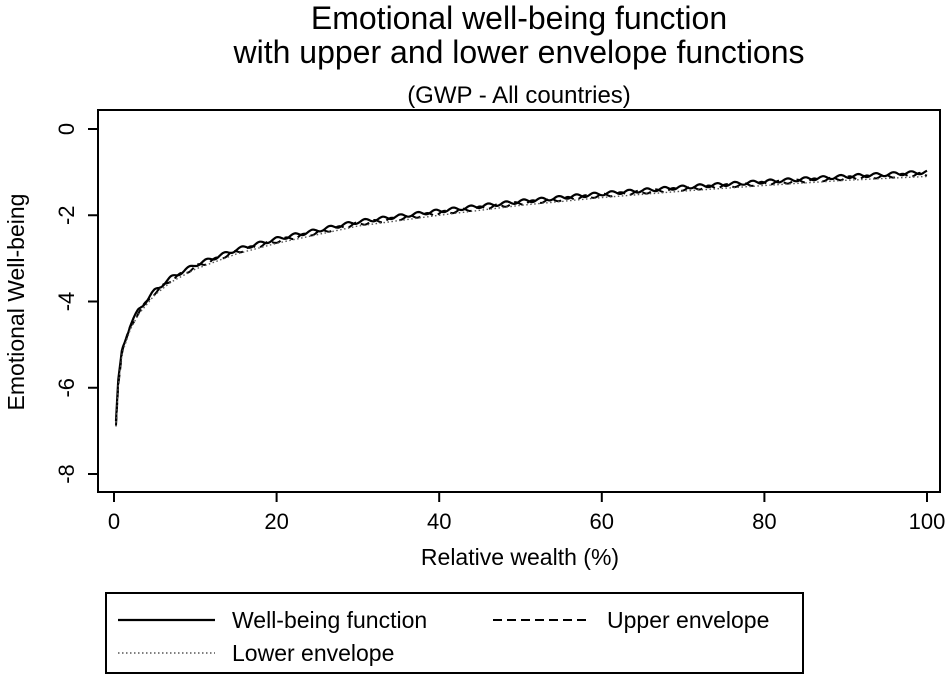  I want to click on x-tick-label-20: 20, so click(276, 521).